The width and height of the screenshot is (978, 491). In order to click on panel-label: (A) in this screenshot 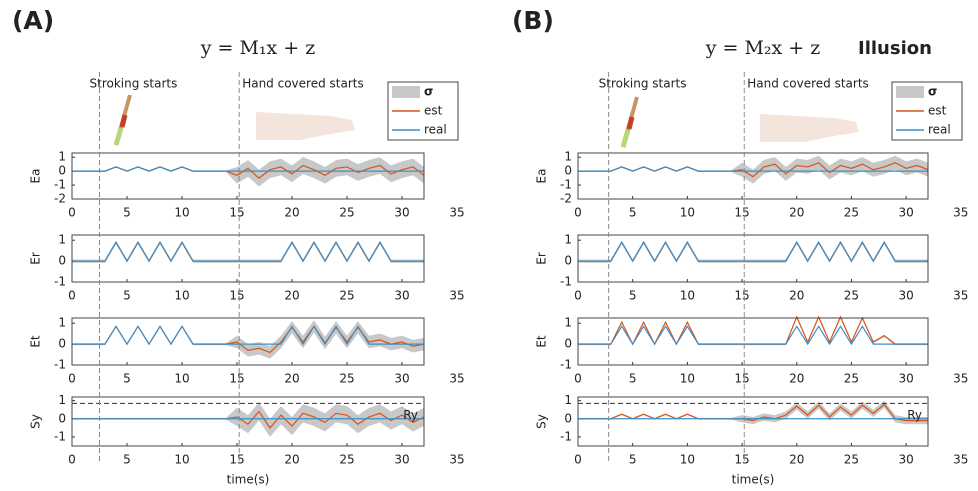, I will do `click(33, 20)`.